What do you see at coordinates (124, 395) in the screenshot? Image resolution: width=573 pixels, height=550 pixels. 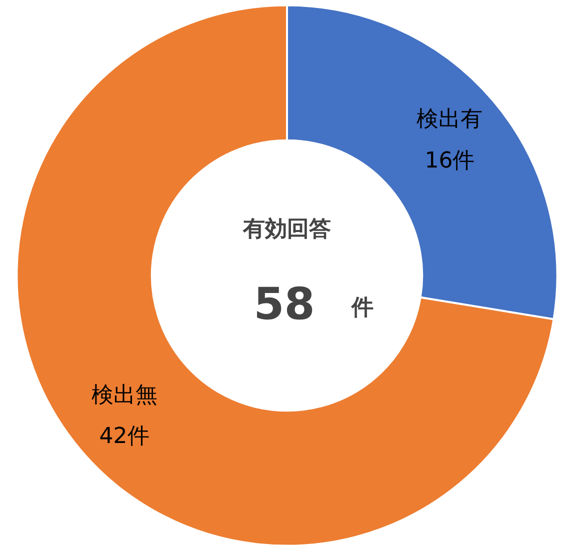 I see `slice-label: 検出無` at bounding box center [124, 395].